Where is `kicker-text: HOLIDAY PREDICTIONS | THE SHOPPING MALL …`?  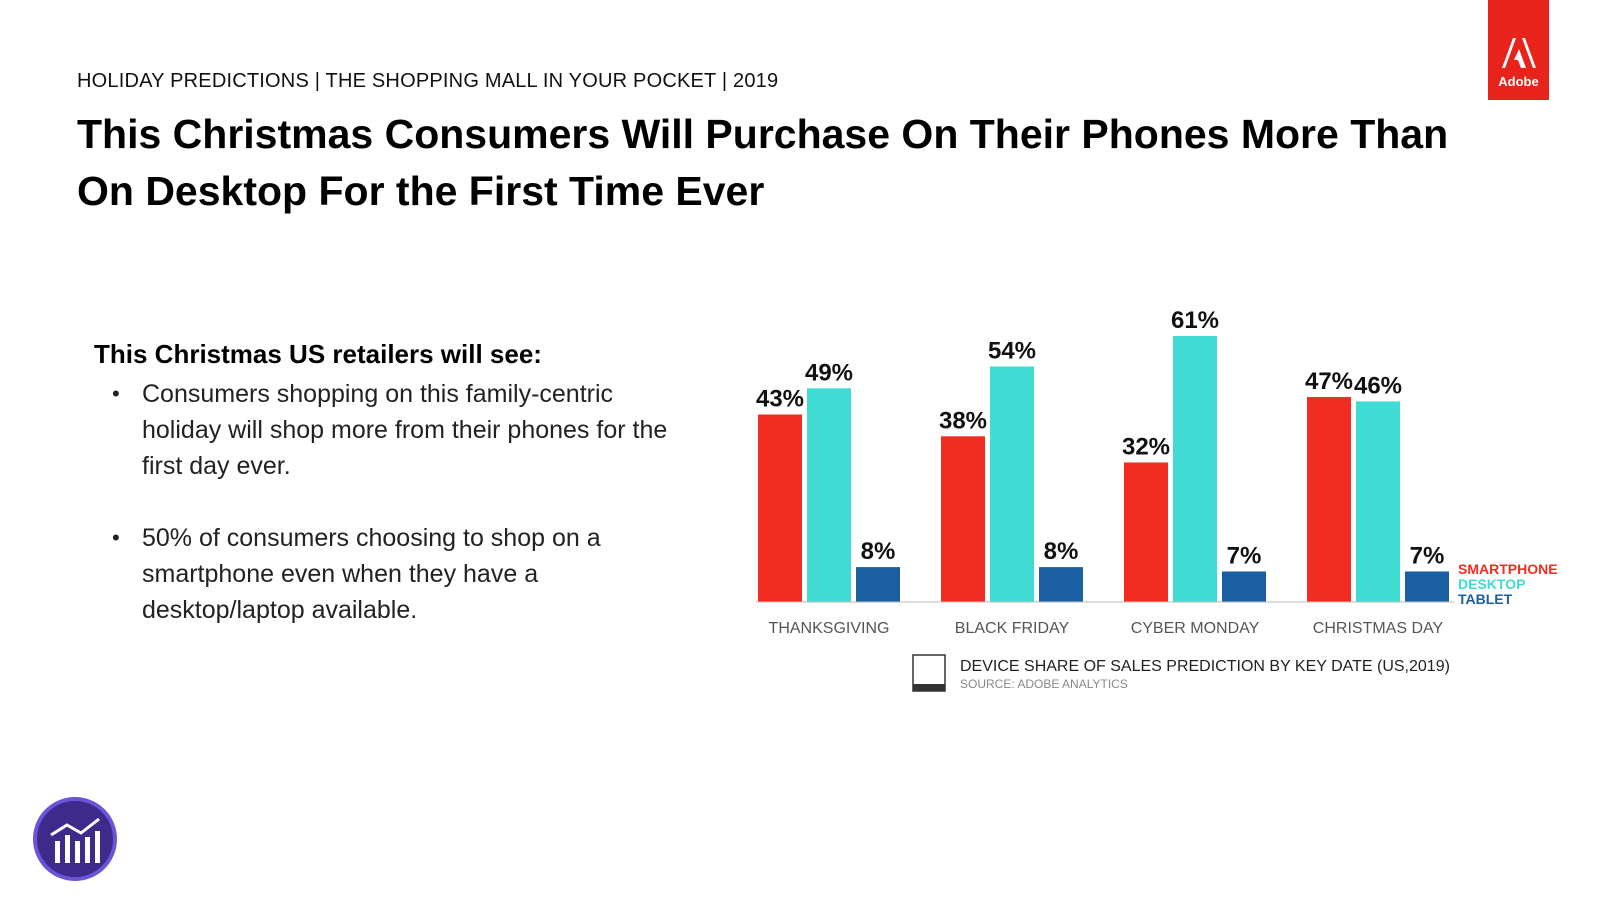
kicker-text: HOLIDAY PREDICTIONS | THE SHOPPING MALL … is located at coordinates (428, 81).